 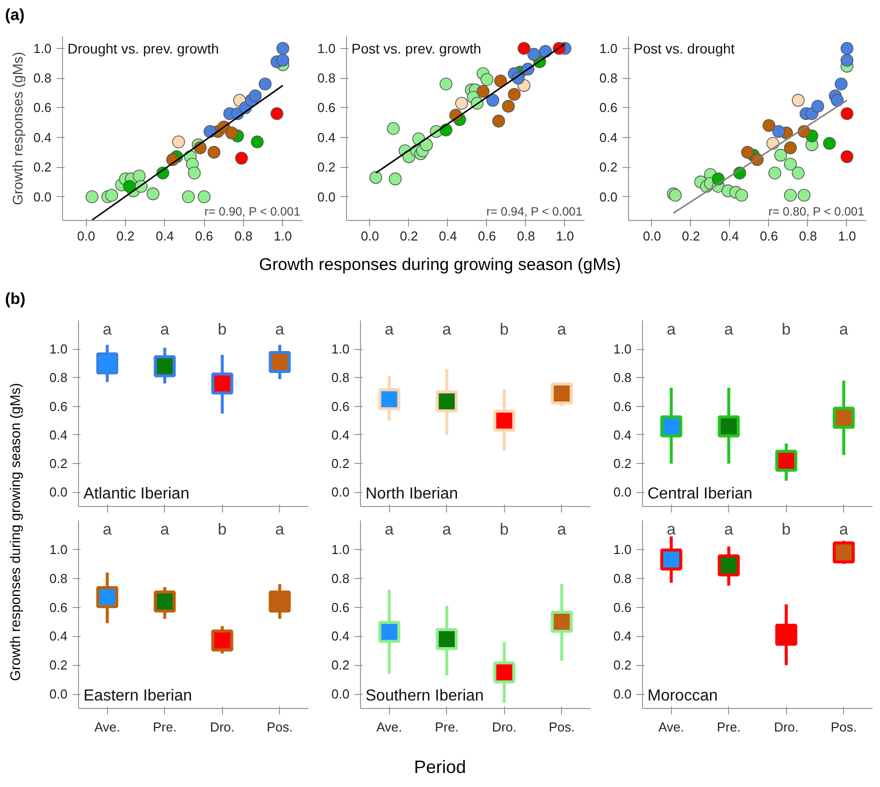 What do you see at coordinates (279, 727) in the screenshot?
I see `x-tick-label: Pos.` at bounding box center [279, 727].